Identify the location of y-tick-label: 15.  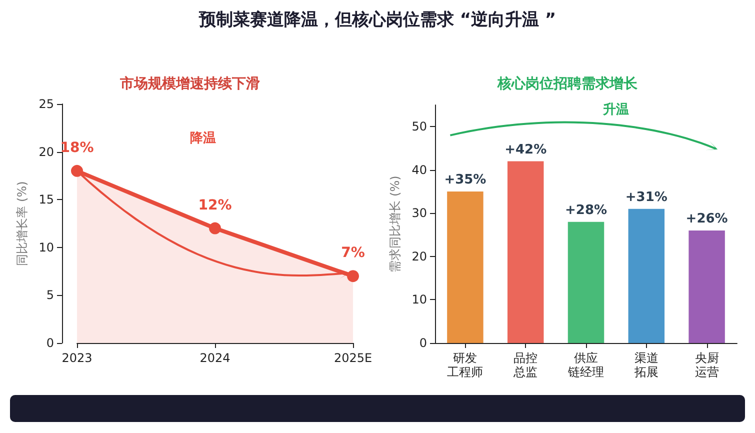
(46, 199).